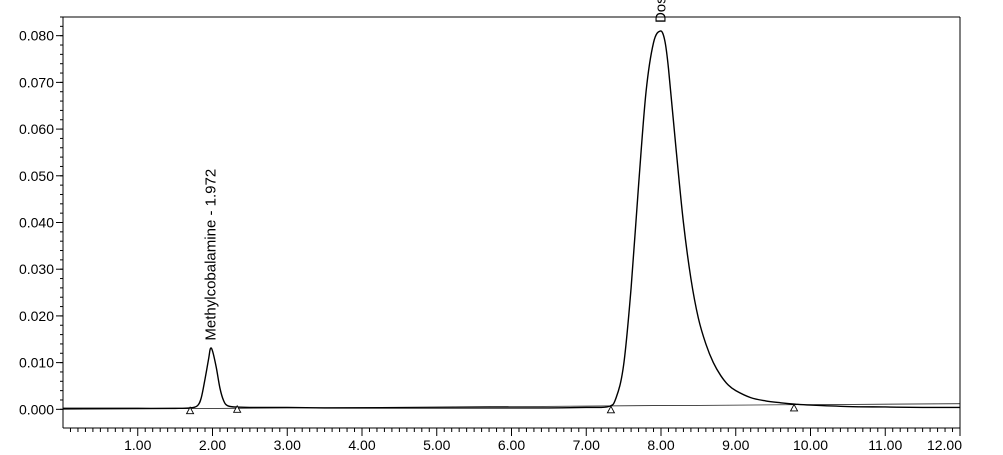 Image resolution: width=1003 pixels, height=455 pixels. I want to click on x-tick-label: 3.00, so click(287, 445).